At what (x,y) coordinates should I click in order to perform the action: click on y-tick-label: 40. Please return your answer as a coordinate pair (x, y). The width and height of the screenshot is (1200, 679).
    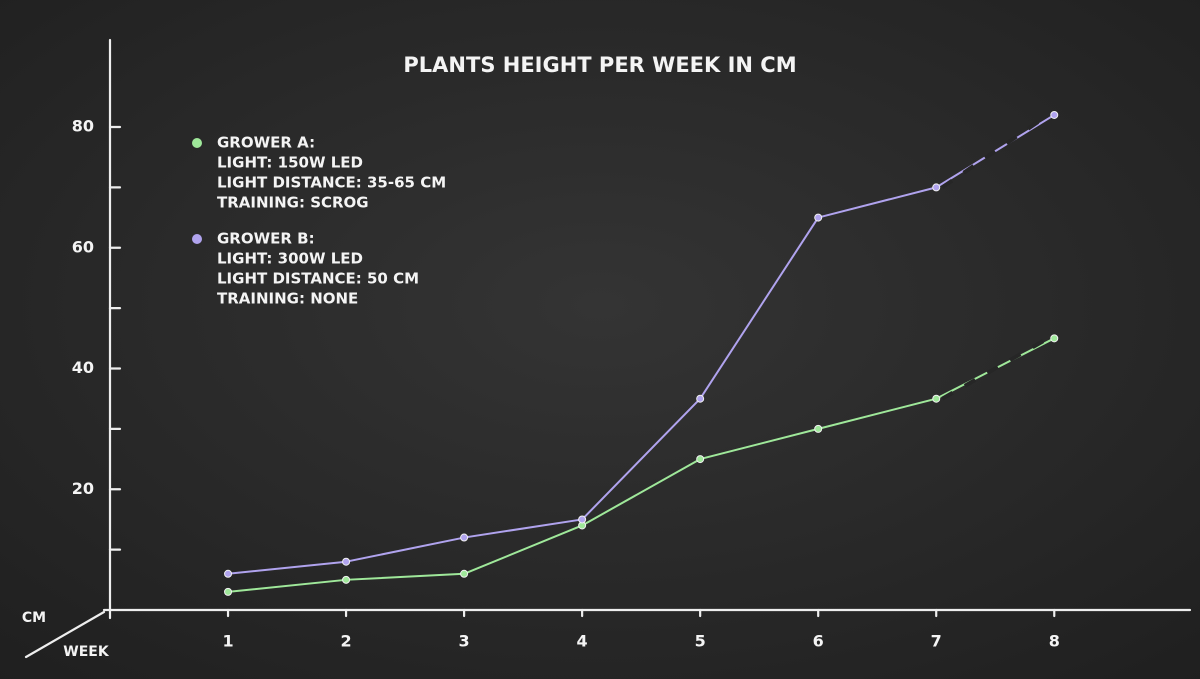
    Looking at the image, I should click on (83, 367).